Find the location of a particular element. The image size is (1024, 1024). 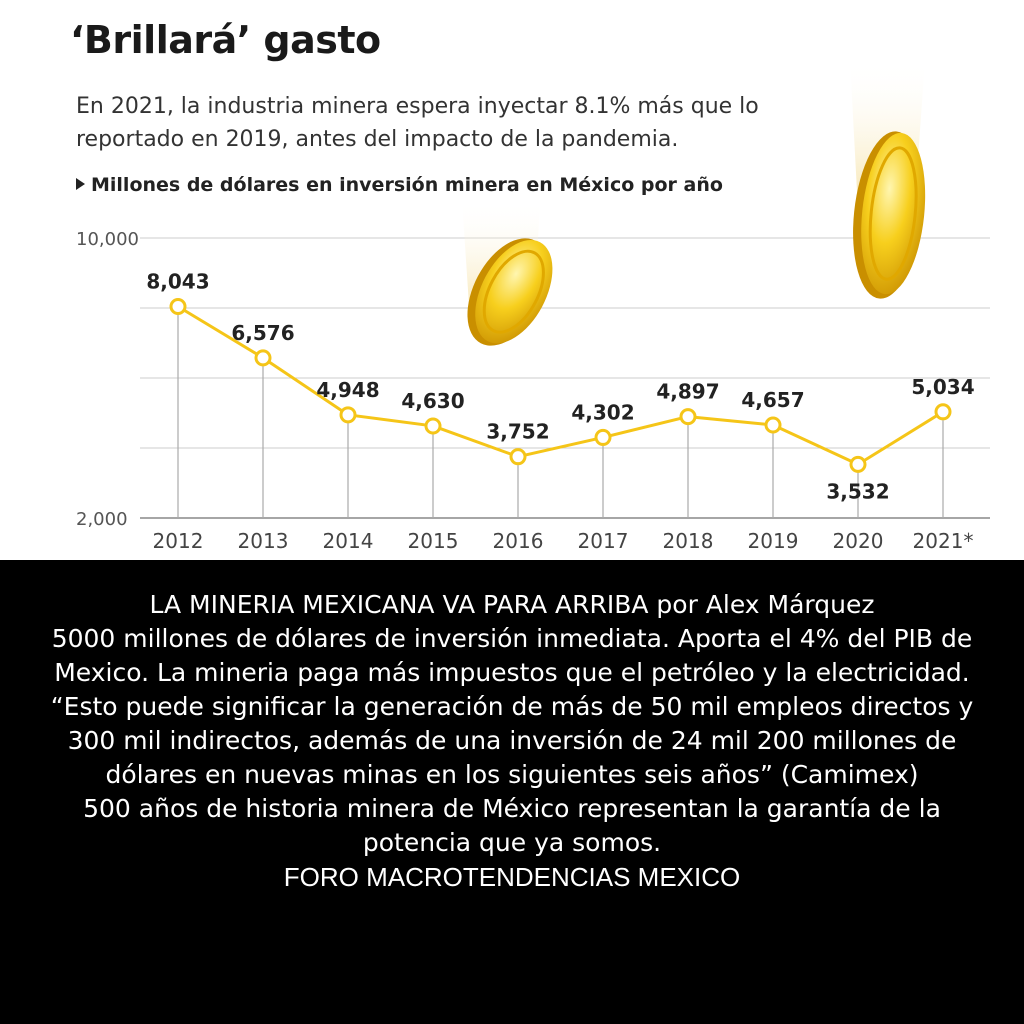

x-tick-label: 2017 is located at coordinates (603, 541).